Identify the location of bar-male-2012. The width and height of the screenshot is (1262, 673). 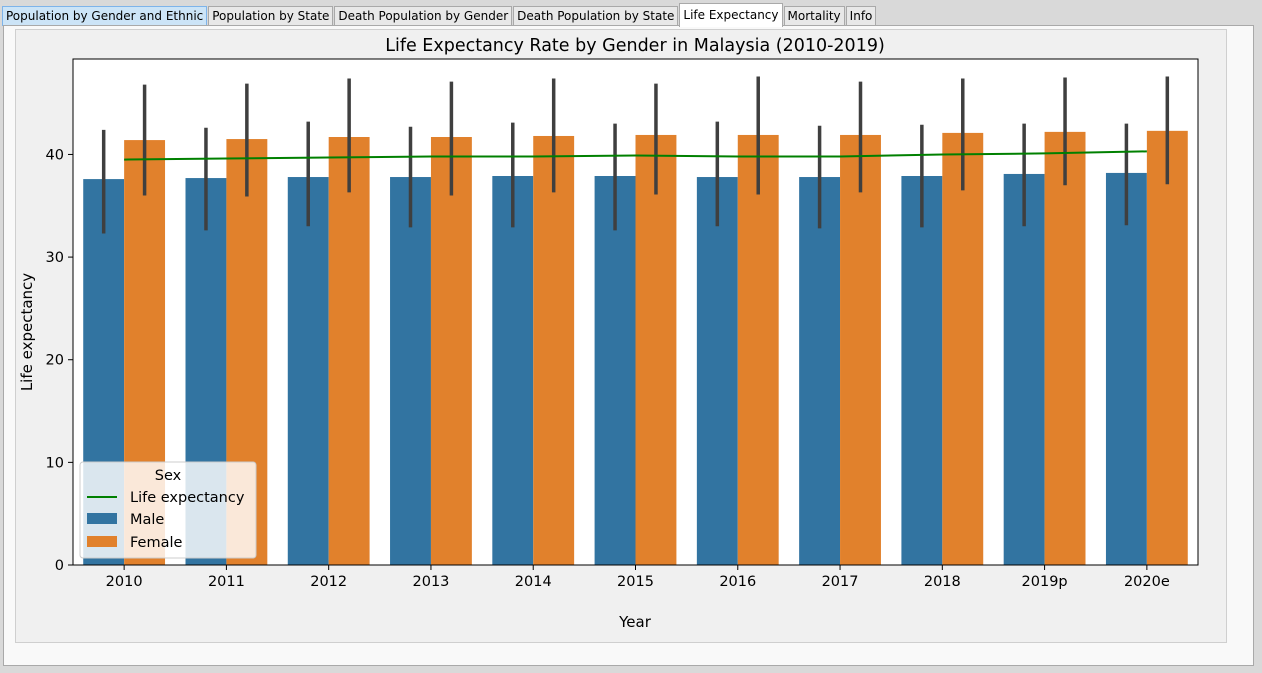
(308, 371).